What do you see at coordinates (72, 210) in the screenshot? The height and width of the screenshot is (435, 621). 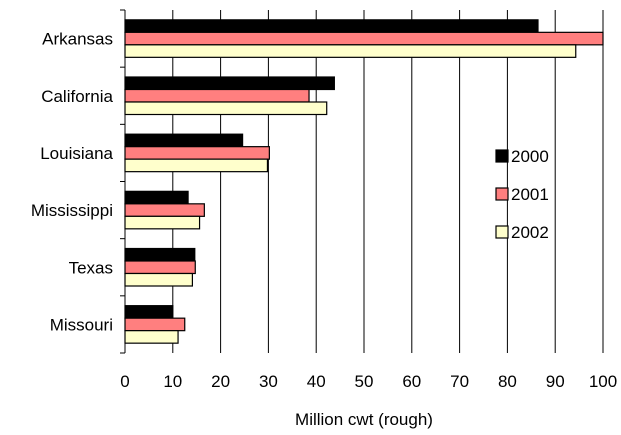 I see `category-label: Mississippi` at bounding box center [72, 210].